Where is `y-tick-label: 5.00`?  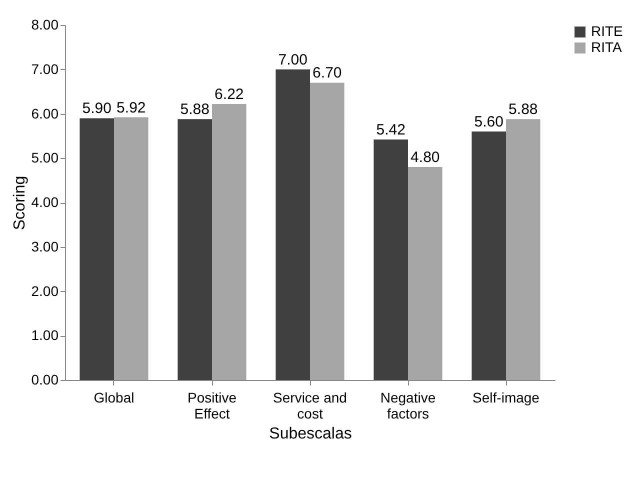
y-tick-label: 5.00 is located at coordinates (45, 158).